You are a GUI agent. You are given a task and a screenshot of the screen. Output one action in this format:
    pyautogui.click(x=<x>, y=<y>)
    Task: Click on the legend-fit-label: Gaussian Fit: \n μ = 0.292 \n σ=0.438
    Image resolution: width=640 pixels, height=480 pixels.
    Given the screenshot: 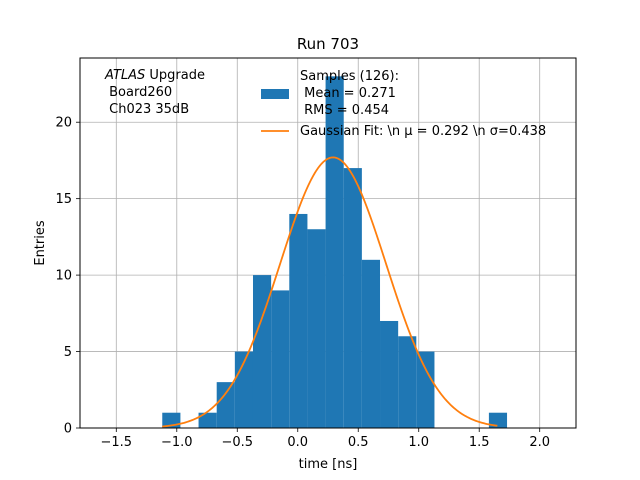 What is the action you would take?
    pyautogui.click(x=423, y=131)
    